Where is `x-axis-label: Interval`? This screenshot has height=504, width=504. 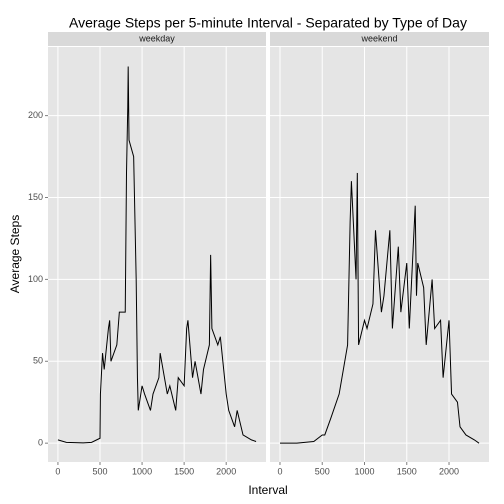
x-axis-label: Interval is located at coordinates (267, 490).